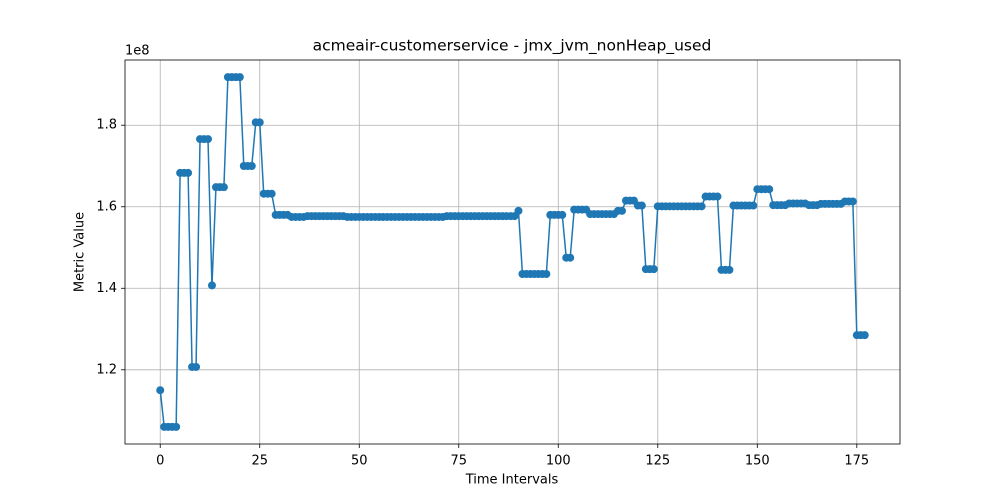 The height and width of the screenshot is (500, 1000). I want to click on x-tick-label: 25, so click(259, 461).